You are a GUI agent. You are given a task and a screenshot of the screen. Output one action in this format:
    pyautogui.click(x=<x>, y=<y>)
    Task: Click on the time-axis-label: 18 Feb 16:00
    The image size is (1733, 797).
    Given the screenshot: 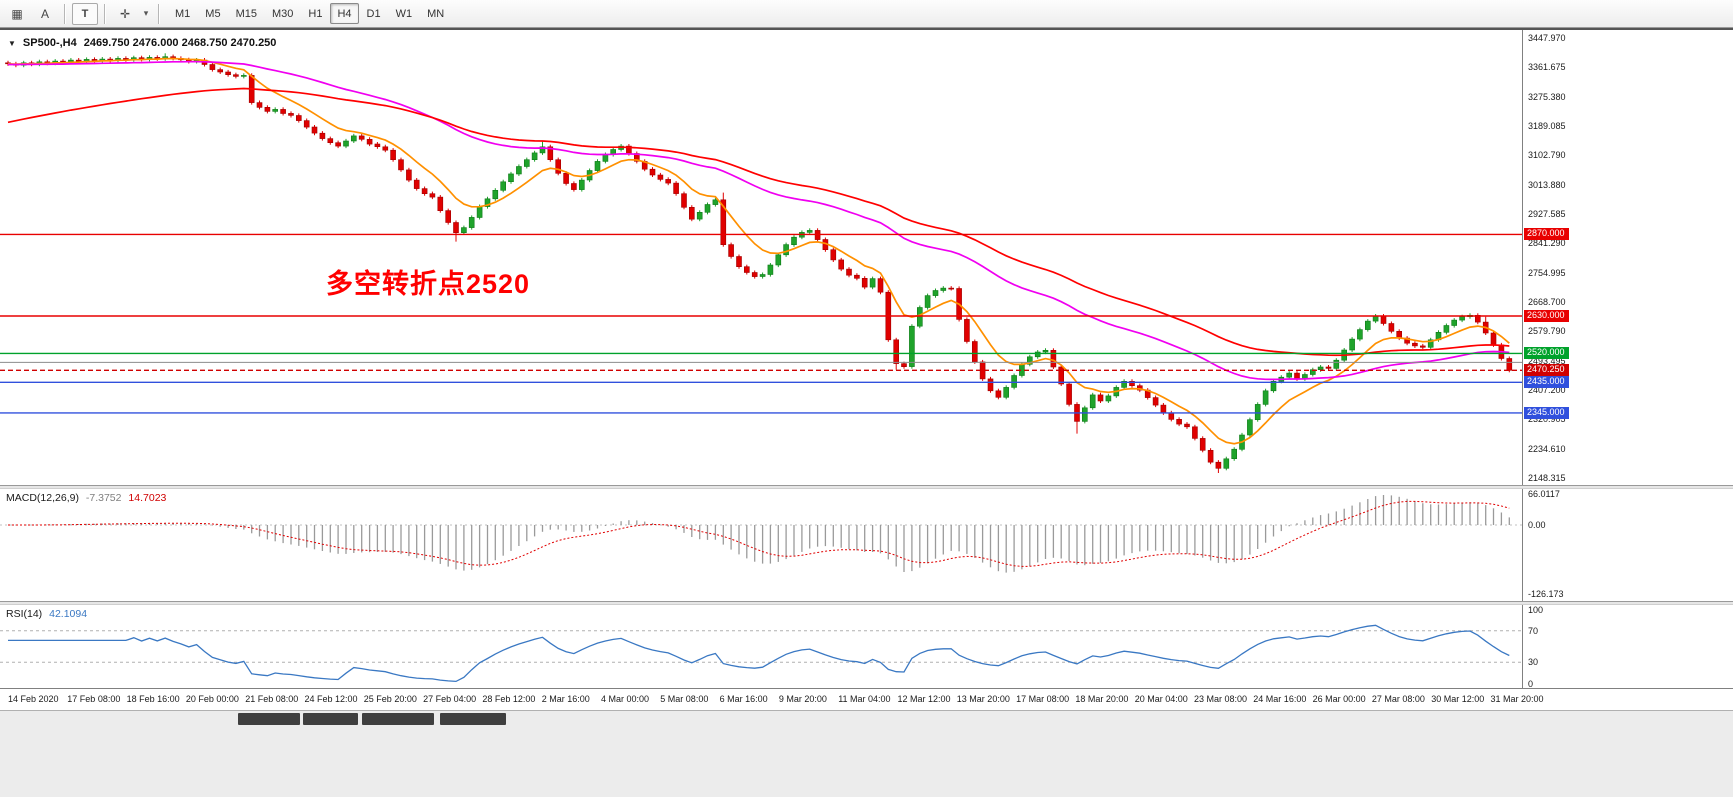 What is the action you would take?
    pyautogui.click(x=153, y=699)
    